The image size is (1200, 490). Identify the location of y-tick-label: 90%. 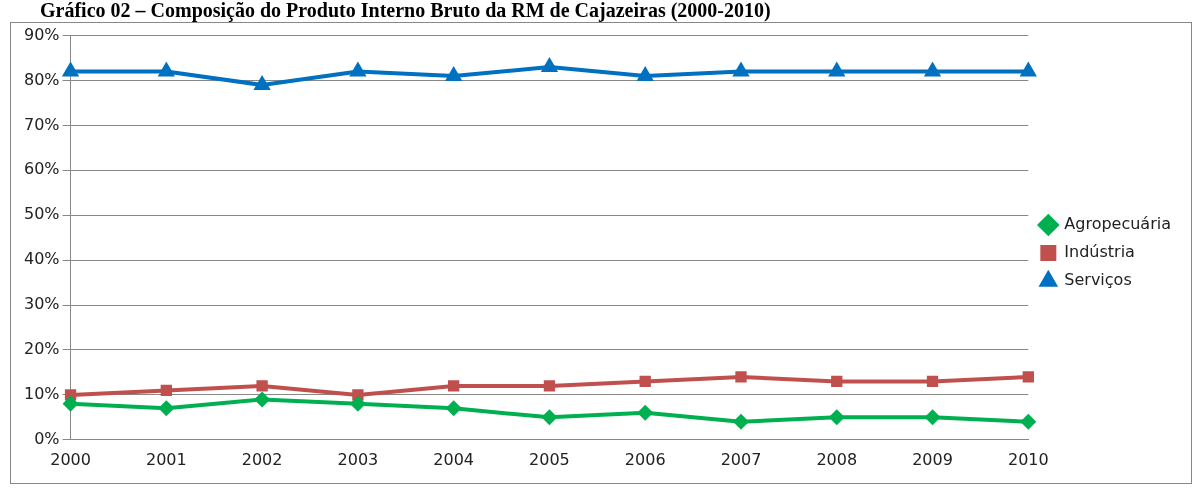
(42, 34).